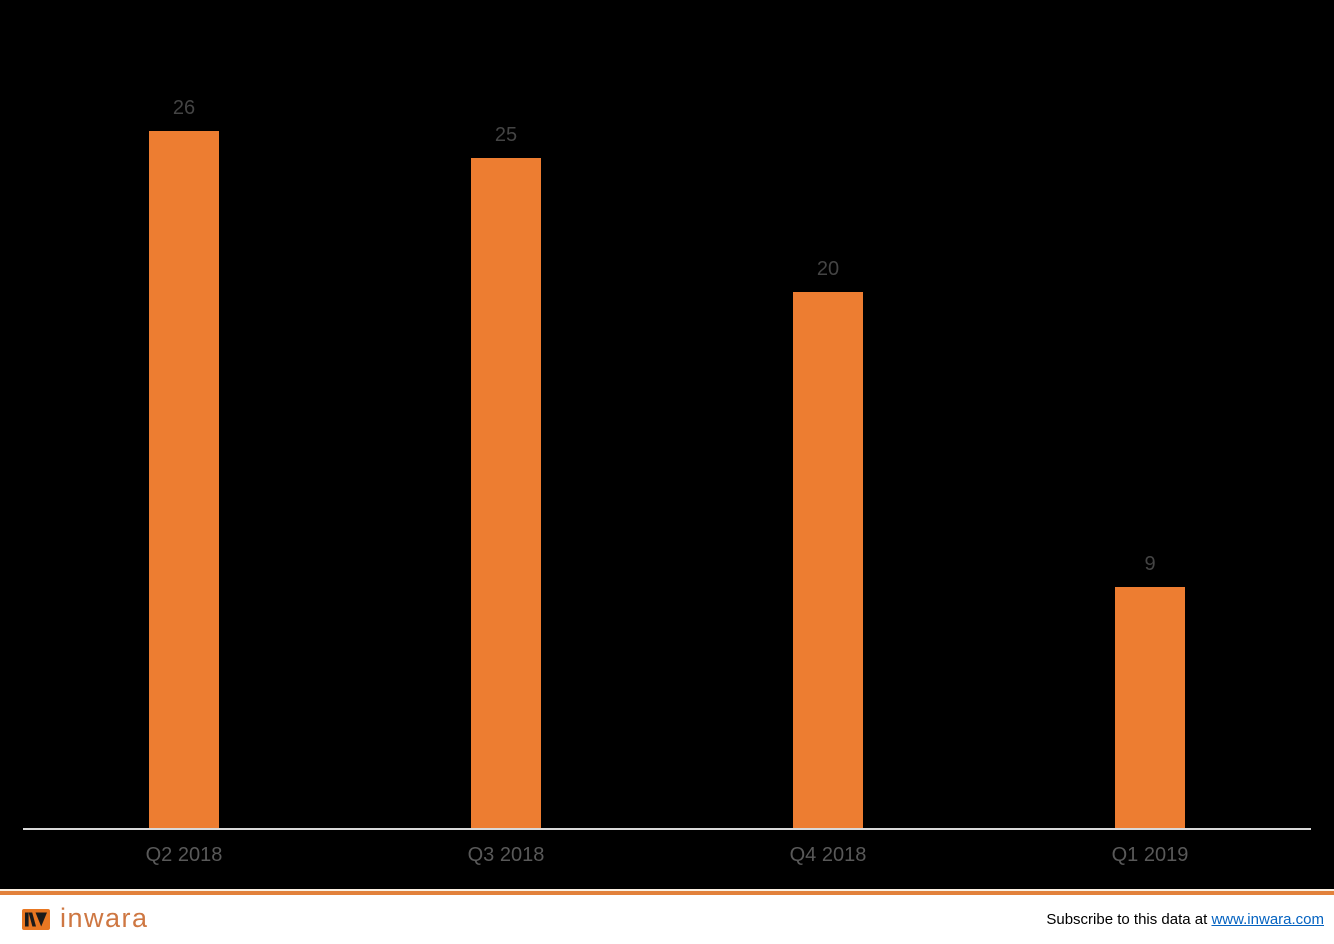 The height and width of the screenshot is (944, 1334). Describe the element at coordinates (828, 269) in the screenshot. I see `data-label: 20` at that location.